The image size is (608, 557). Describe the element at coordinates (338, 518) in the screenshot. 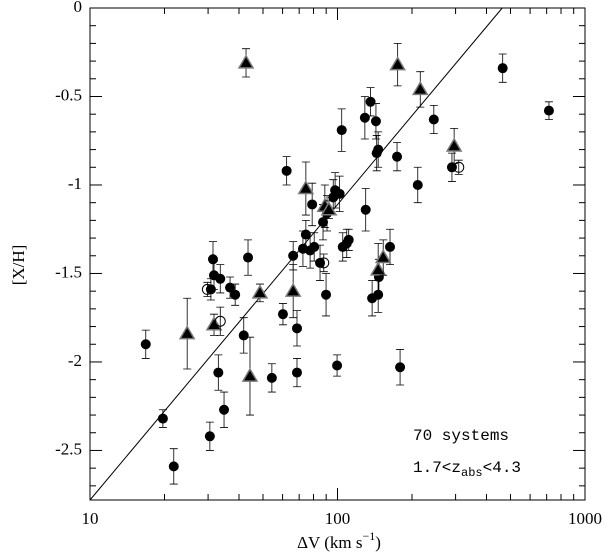

I see `x-tick-label: 100` at that location.